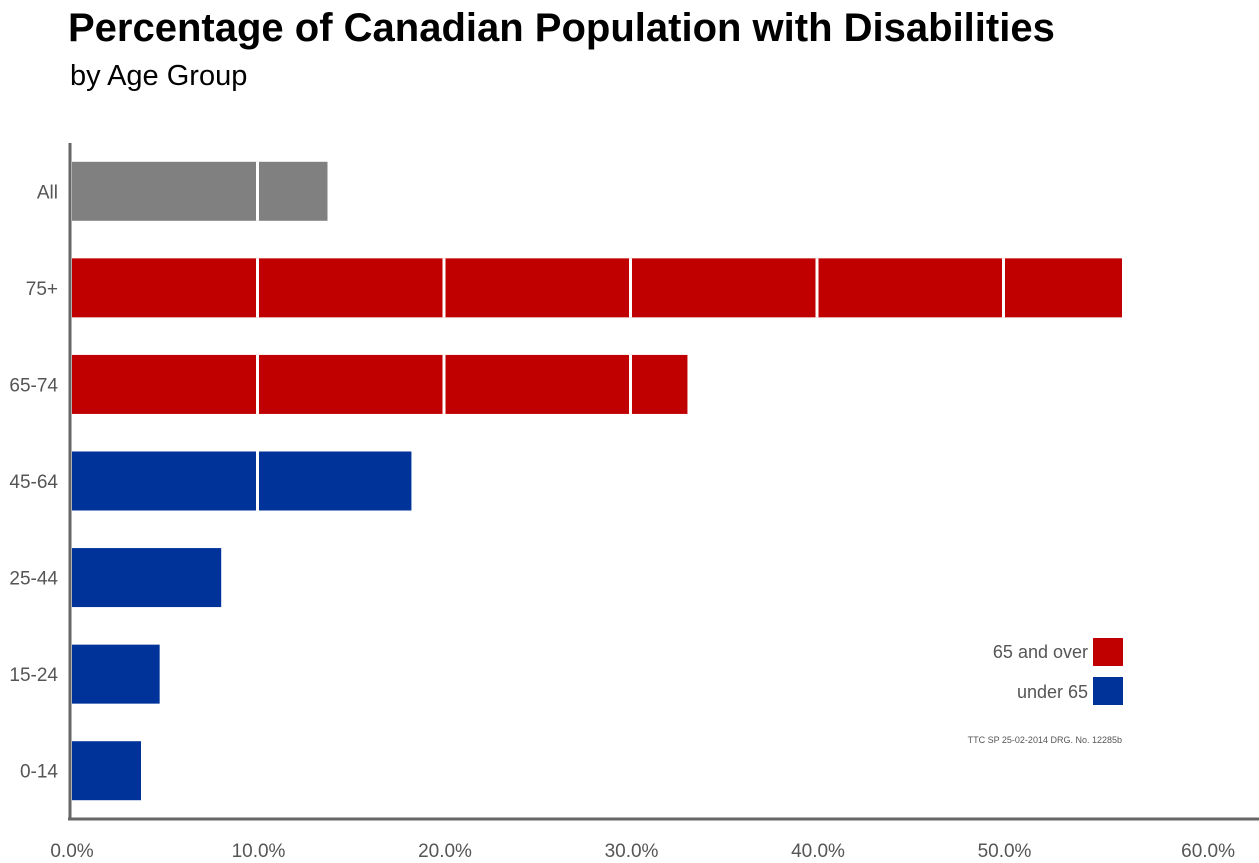 The width and height of the screenshot is (1259, 863). Describe the element at coordinates (1005, 851) in the screenshot. I see `x-tick-label: 50.0%` at that location.